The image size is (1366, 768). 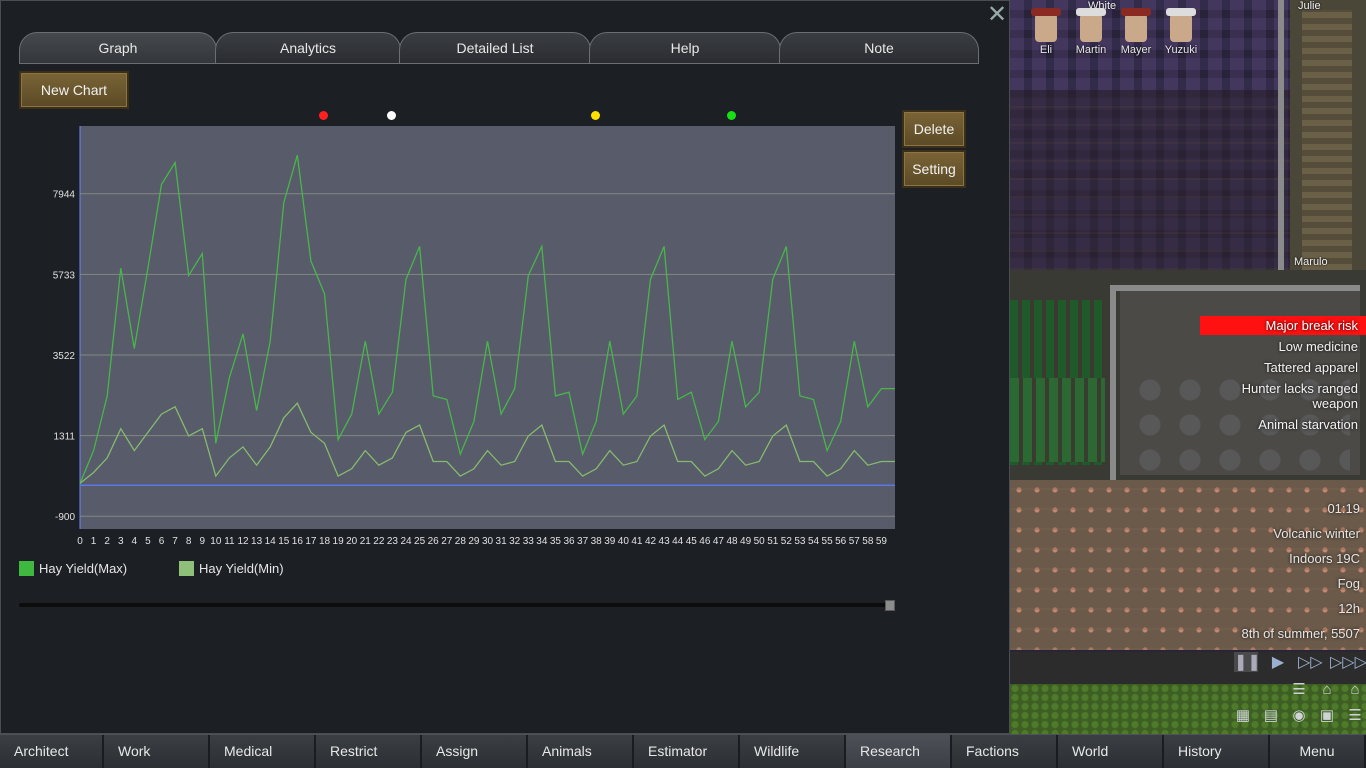 What do you see at coordinates (311, 541) in the screenshot?
I see `x-tick-label: 17` at bounding box center [311, 541].